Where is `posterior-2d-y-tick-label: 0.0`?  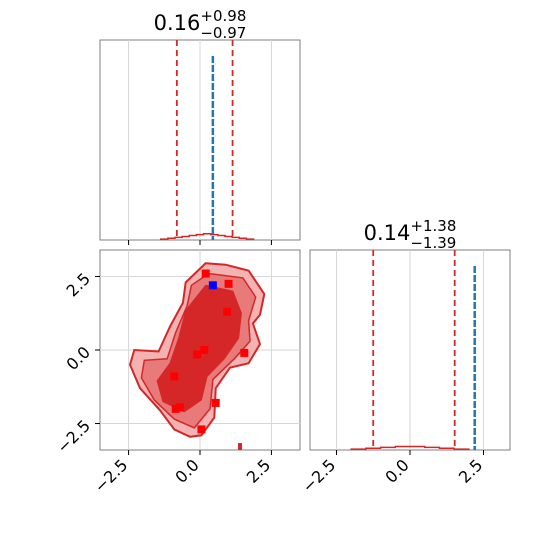 posterior-2d-y-tick-label: 0.0 is located at coordinates (78, 358).